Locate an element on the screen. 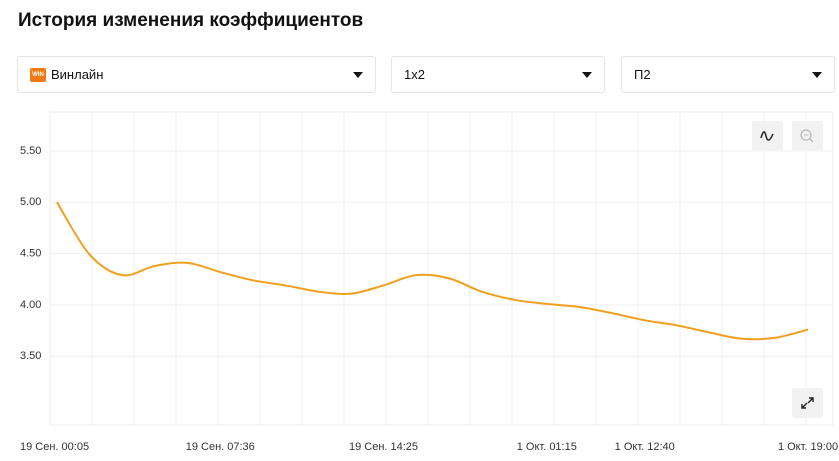 This screenshot has height=461, width=839. bookmaker-select: WIN Винлайн is located at coordinates (196, 74).